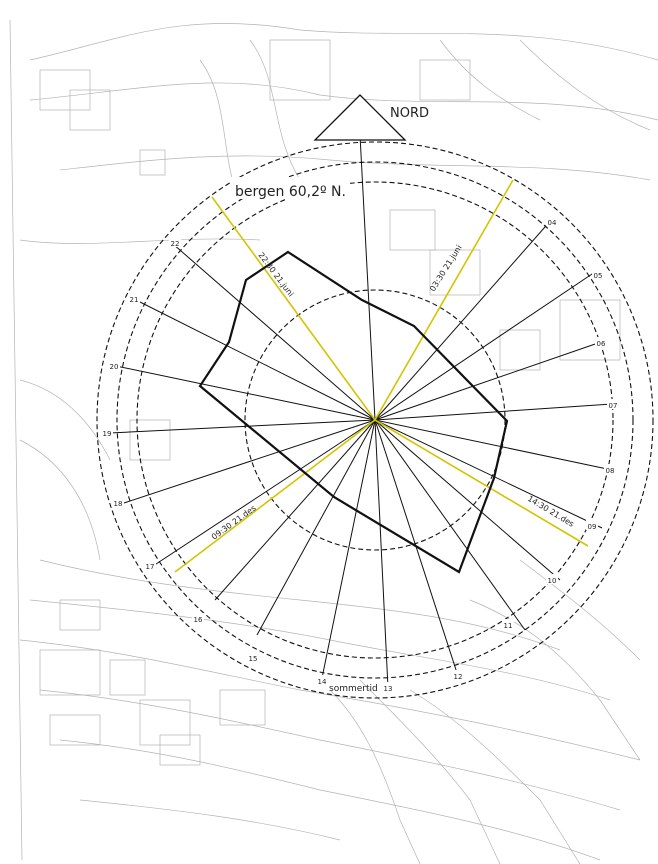  What do you see at coordinates (360, 117) in the screenshot?
I see `north-arrow-icon` at bounding box center [360, 117].